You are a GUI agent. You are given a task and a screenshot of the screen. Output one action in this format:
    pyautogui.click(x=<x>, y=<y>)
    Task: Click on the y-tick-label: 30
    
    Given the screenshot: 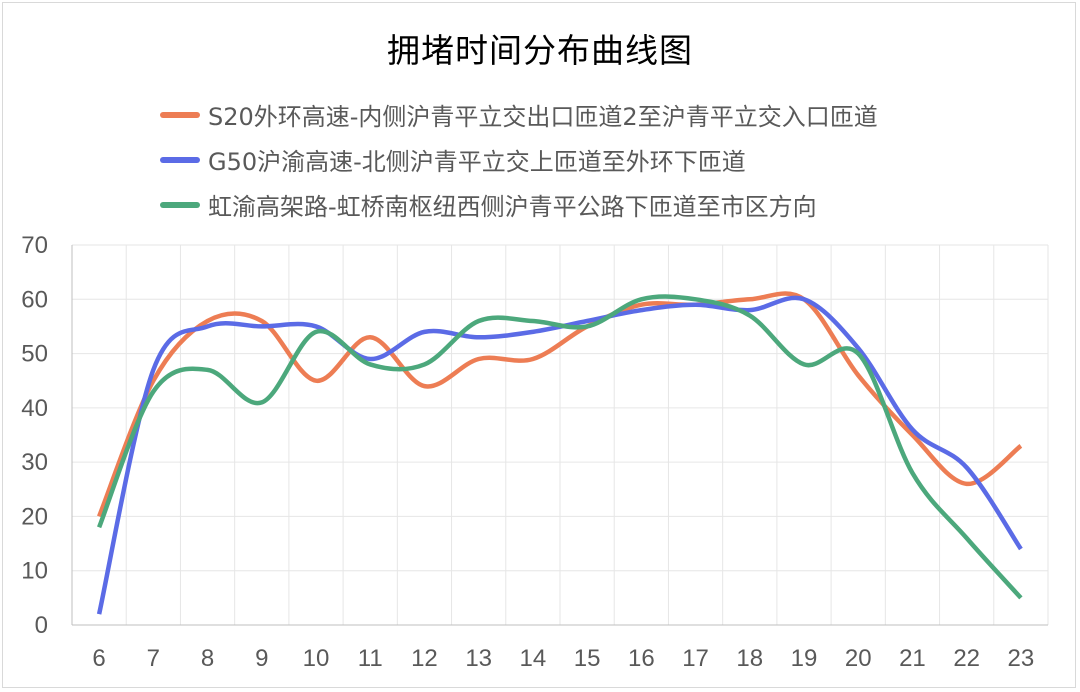 What is the action you would take?
    pyautogui.click(x=34, y=462)
    